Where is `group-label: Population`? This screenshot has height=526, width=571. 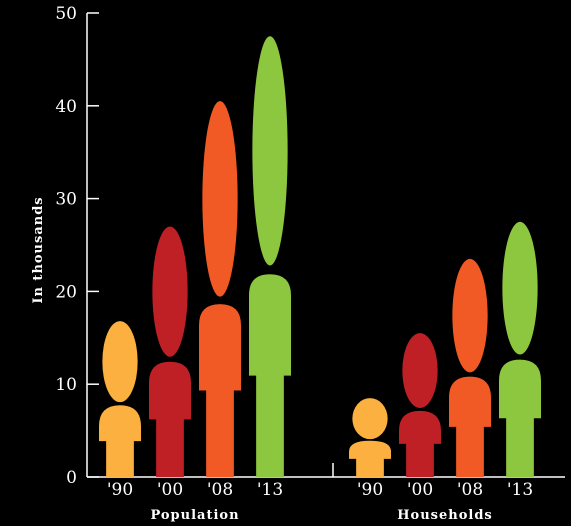
group-label: Population is located at coordinates (194, 515).